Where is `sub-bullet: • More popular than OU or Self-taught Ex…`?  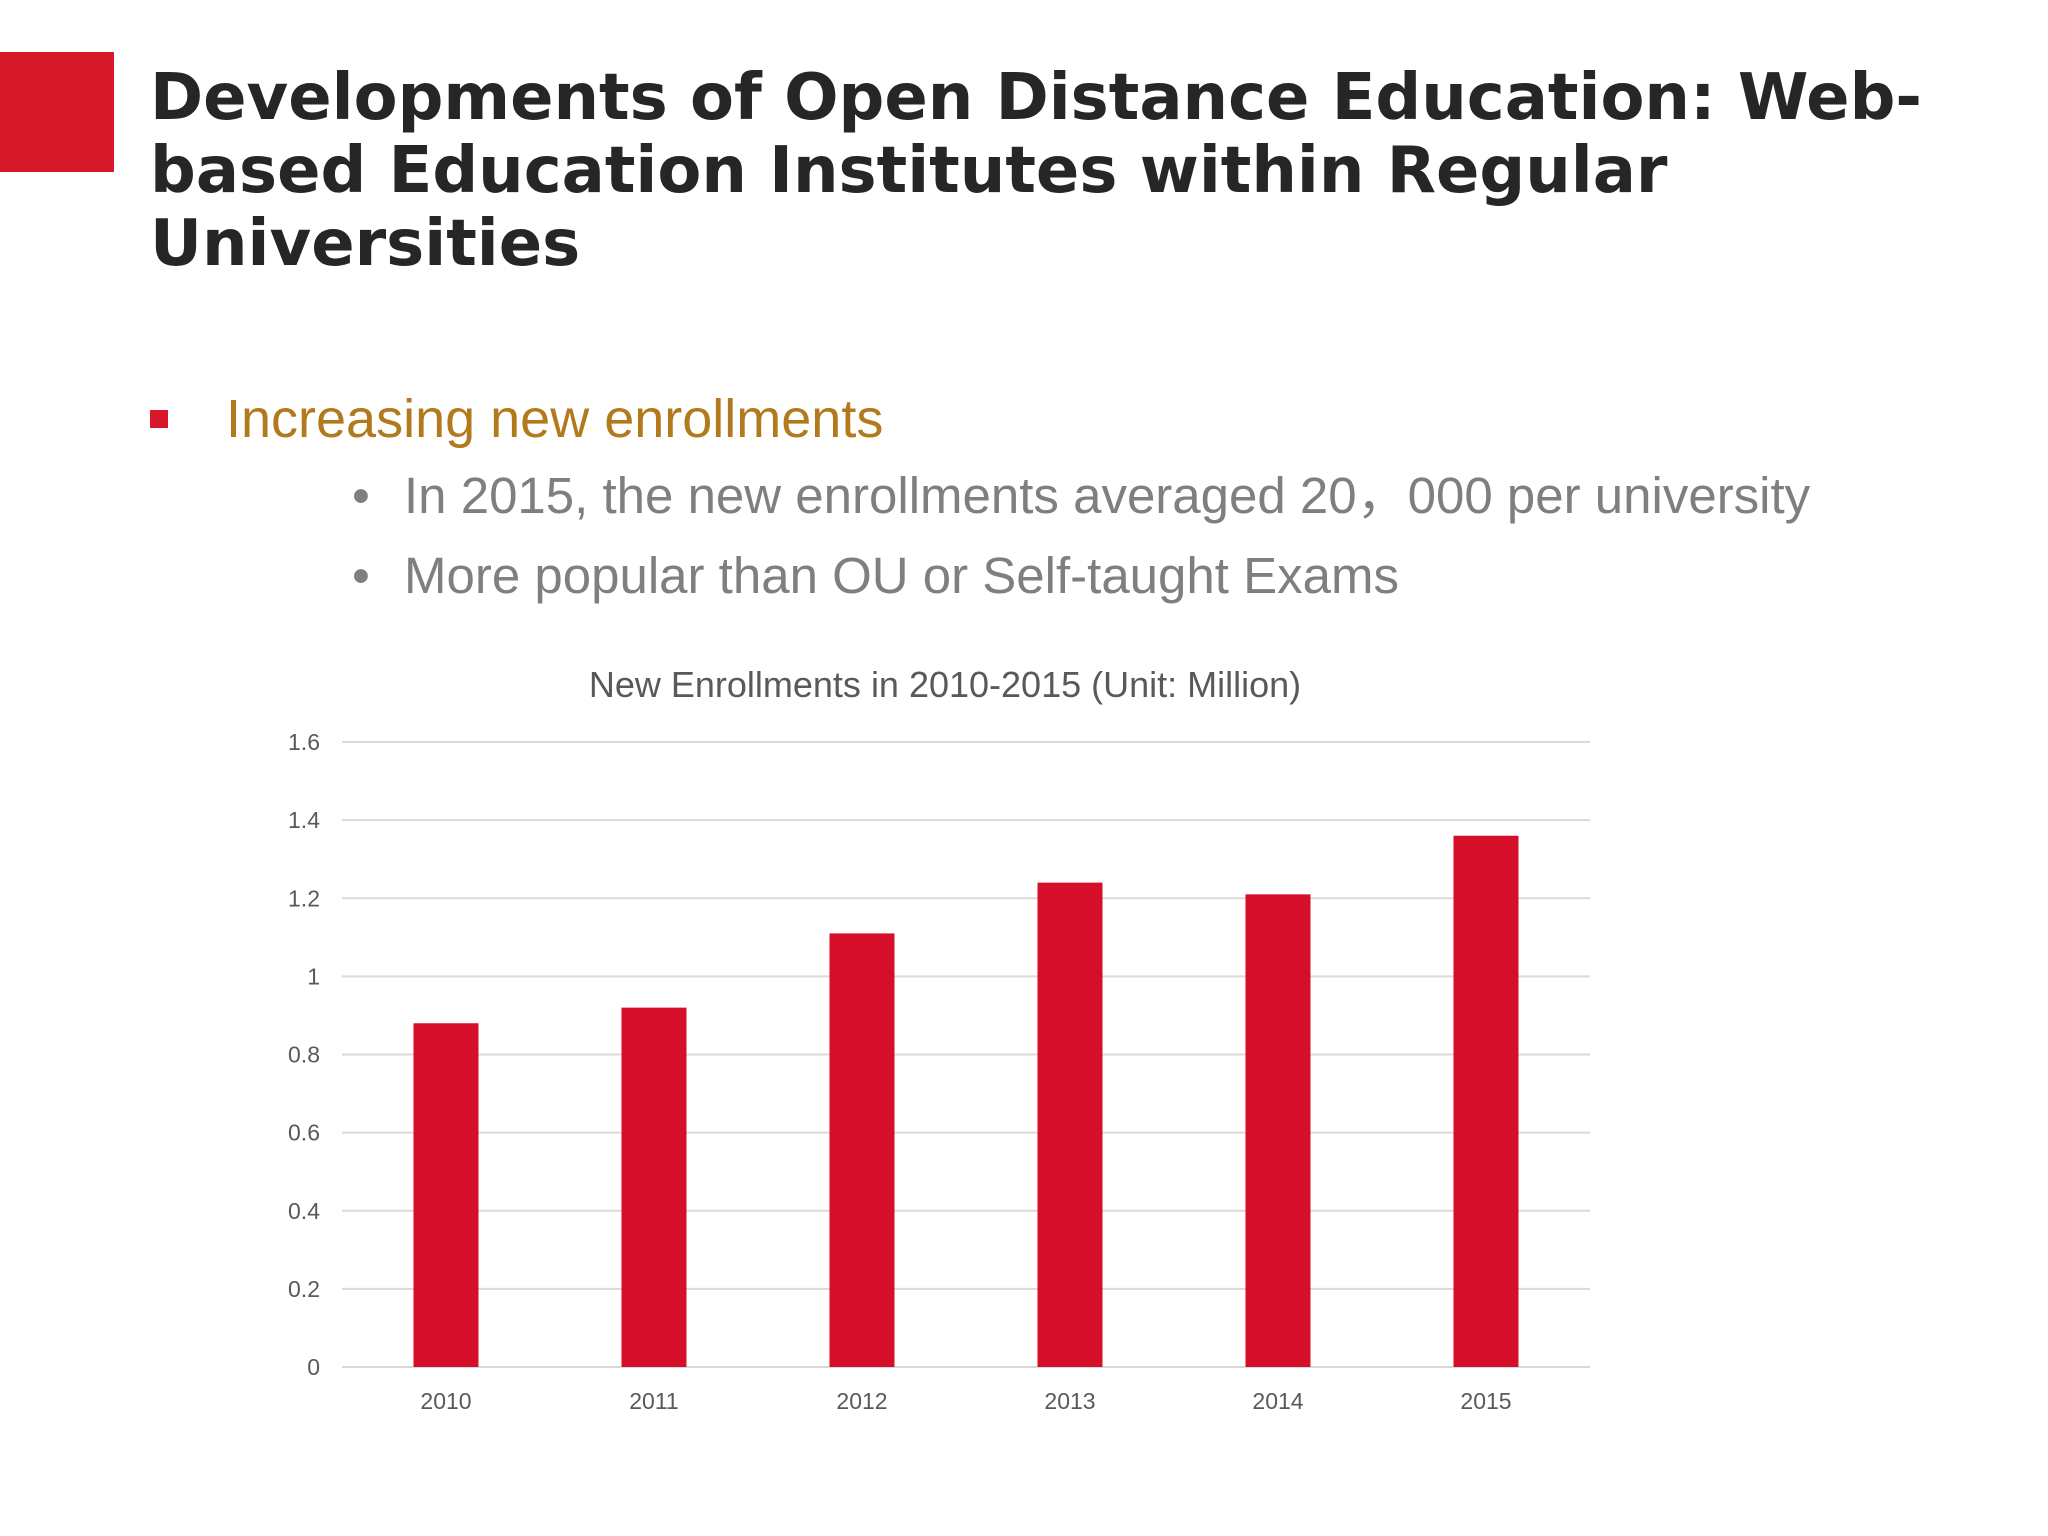 sub-bullet: • More popular than OU or Self-taught Ex… is located at coordinates (1152, 576).